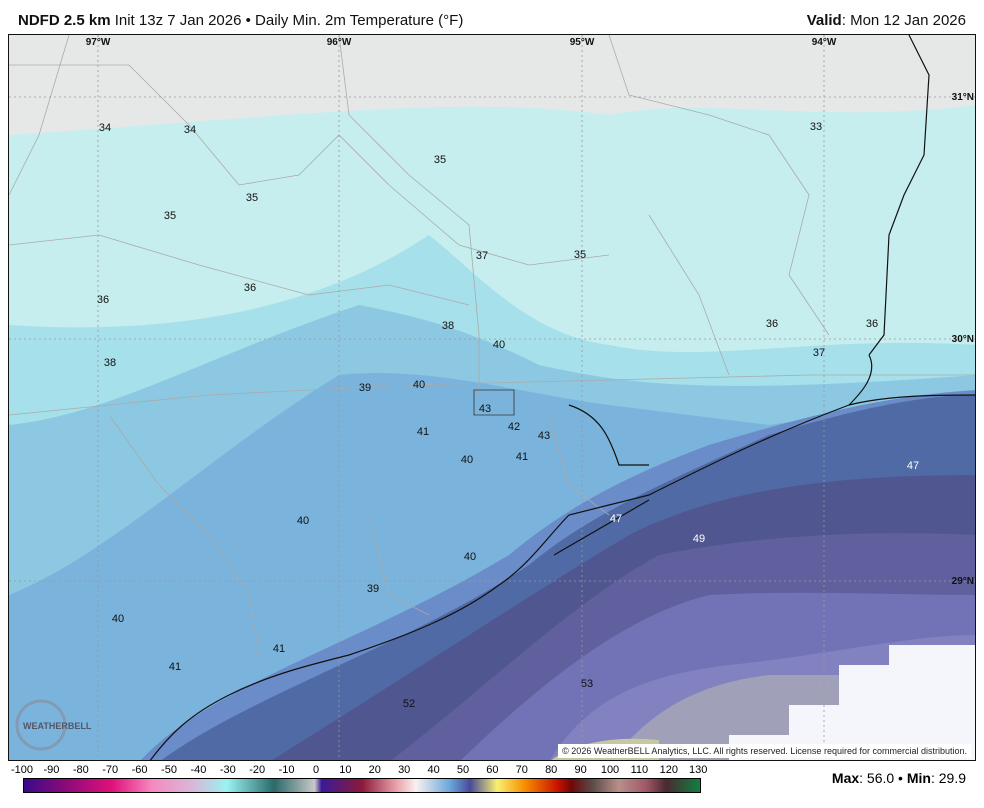 The image size is (984, 808). What do you see at coordinates (110, 770) in the screenshot?
I see `colorbar-tick: -70` at bounding box center [110, 770].